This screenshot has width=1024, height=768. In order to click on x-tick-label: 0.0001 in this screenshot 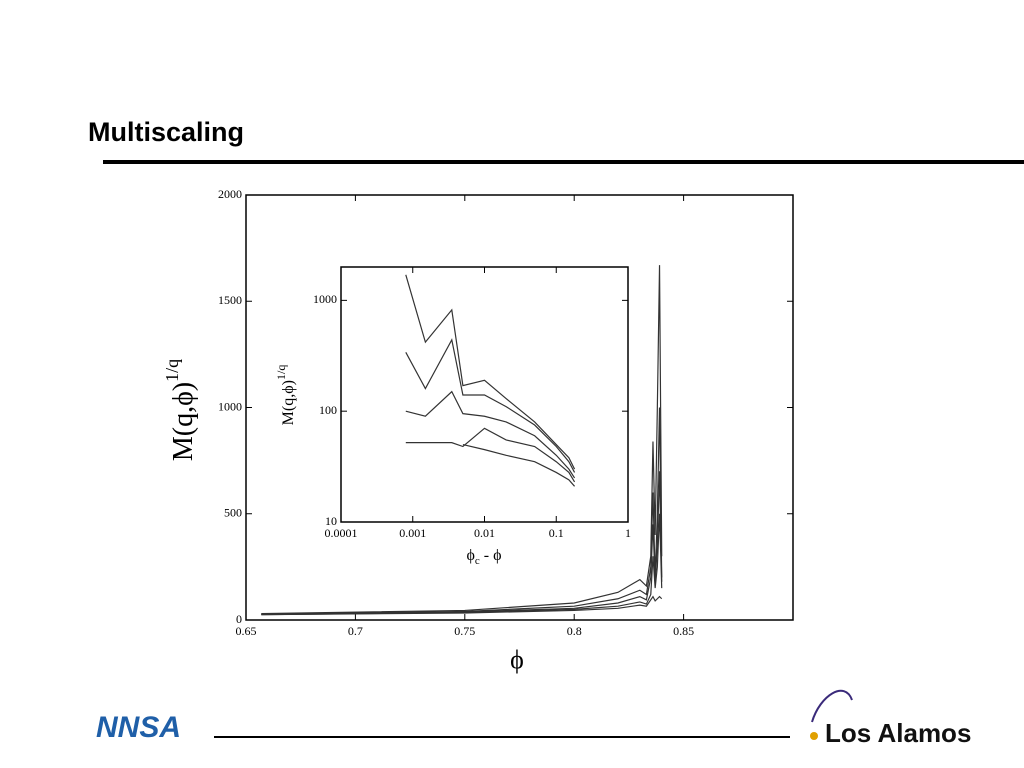, I will do `click(341, 533)`.